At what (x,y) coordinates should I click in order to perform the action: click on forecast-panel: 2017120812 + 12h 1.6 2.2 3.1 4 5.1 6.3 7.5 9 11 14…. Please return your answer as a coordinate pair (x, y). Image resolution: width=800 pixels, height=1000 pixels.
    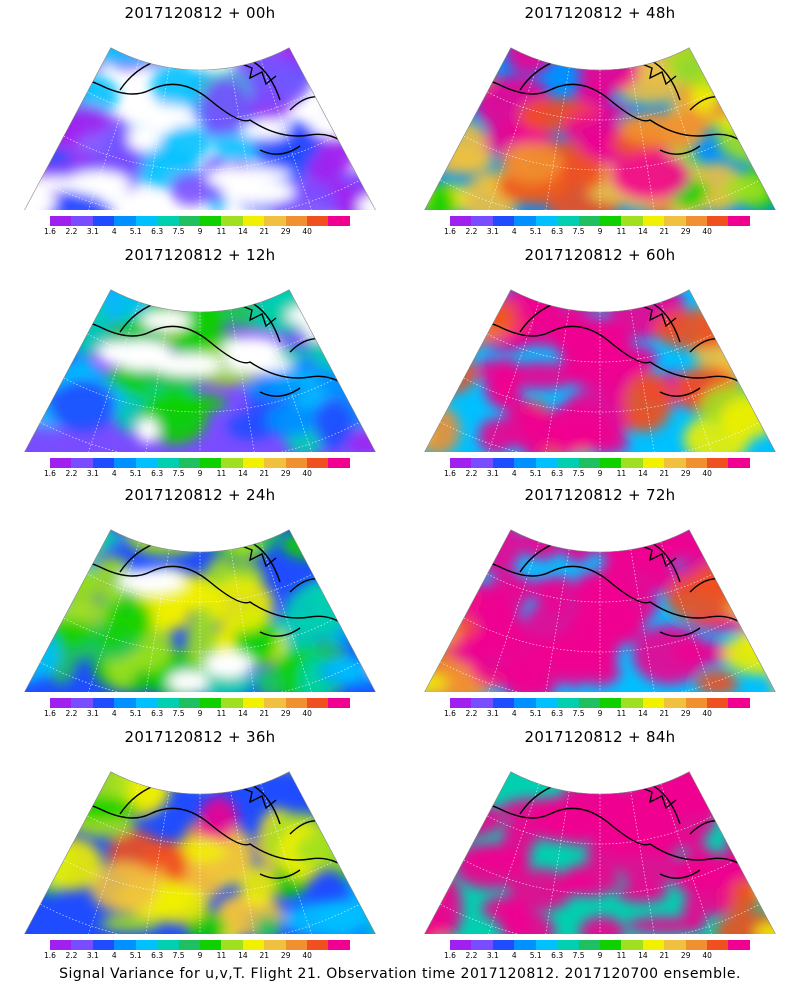
    Looking at the image, I should click on (200, 366).